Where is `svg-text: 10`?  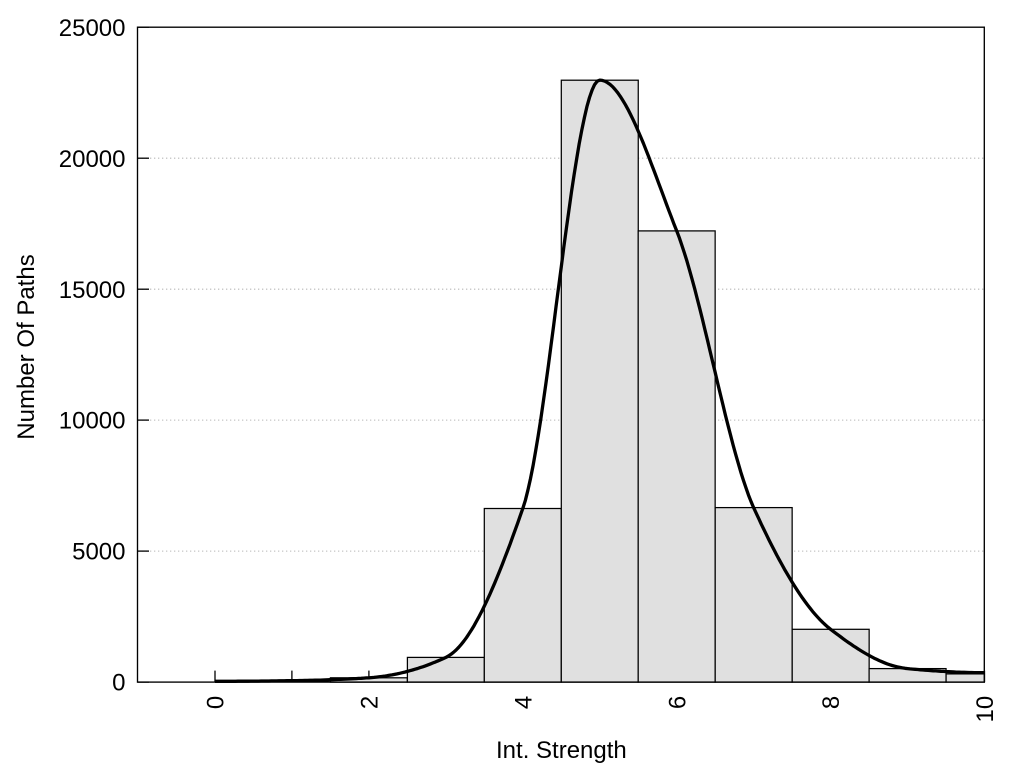 svg-text: 10 is located at coordinates (985, 709).